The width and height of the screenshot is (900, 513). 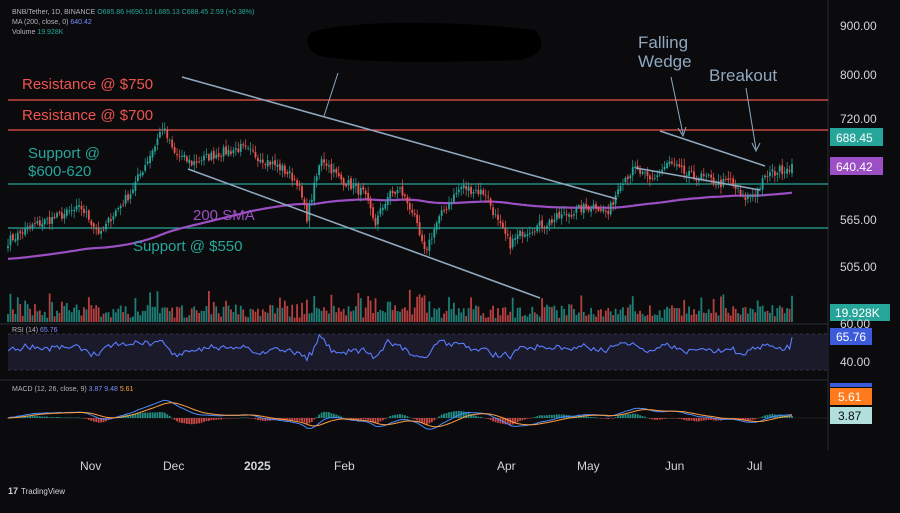 I want to click on legend-rsi-value: 65.76, so click(x=49, y=330).